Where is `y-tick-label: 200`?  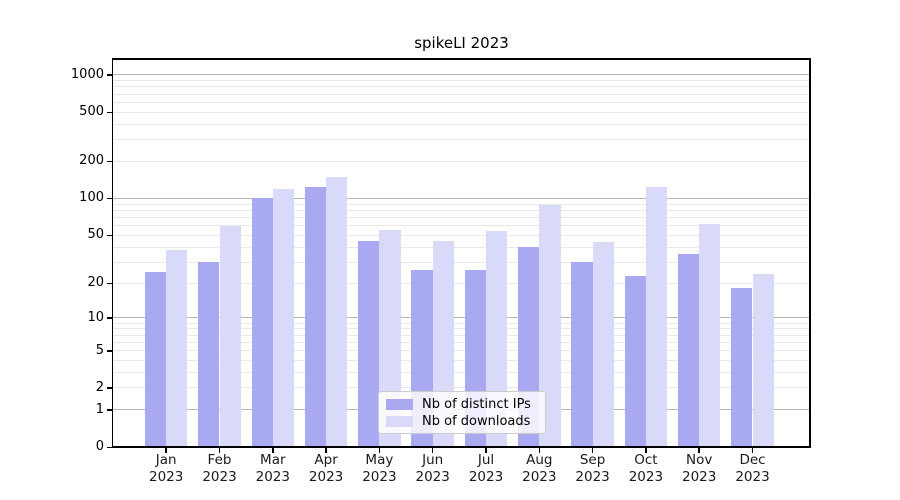 y-tick-label: 200 is located at coordinates (91, 161).